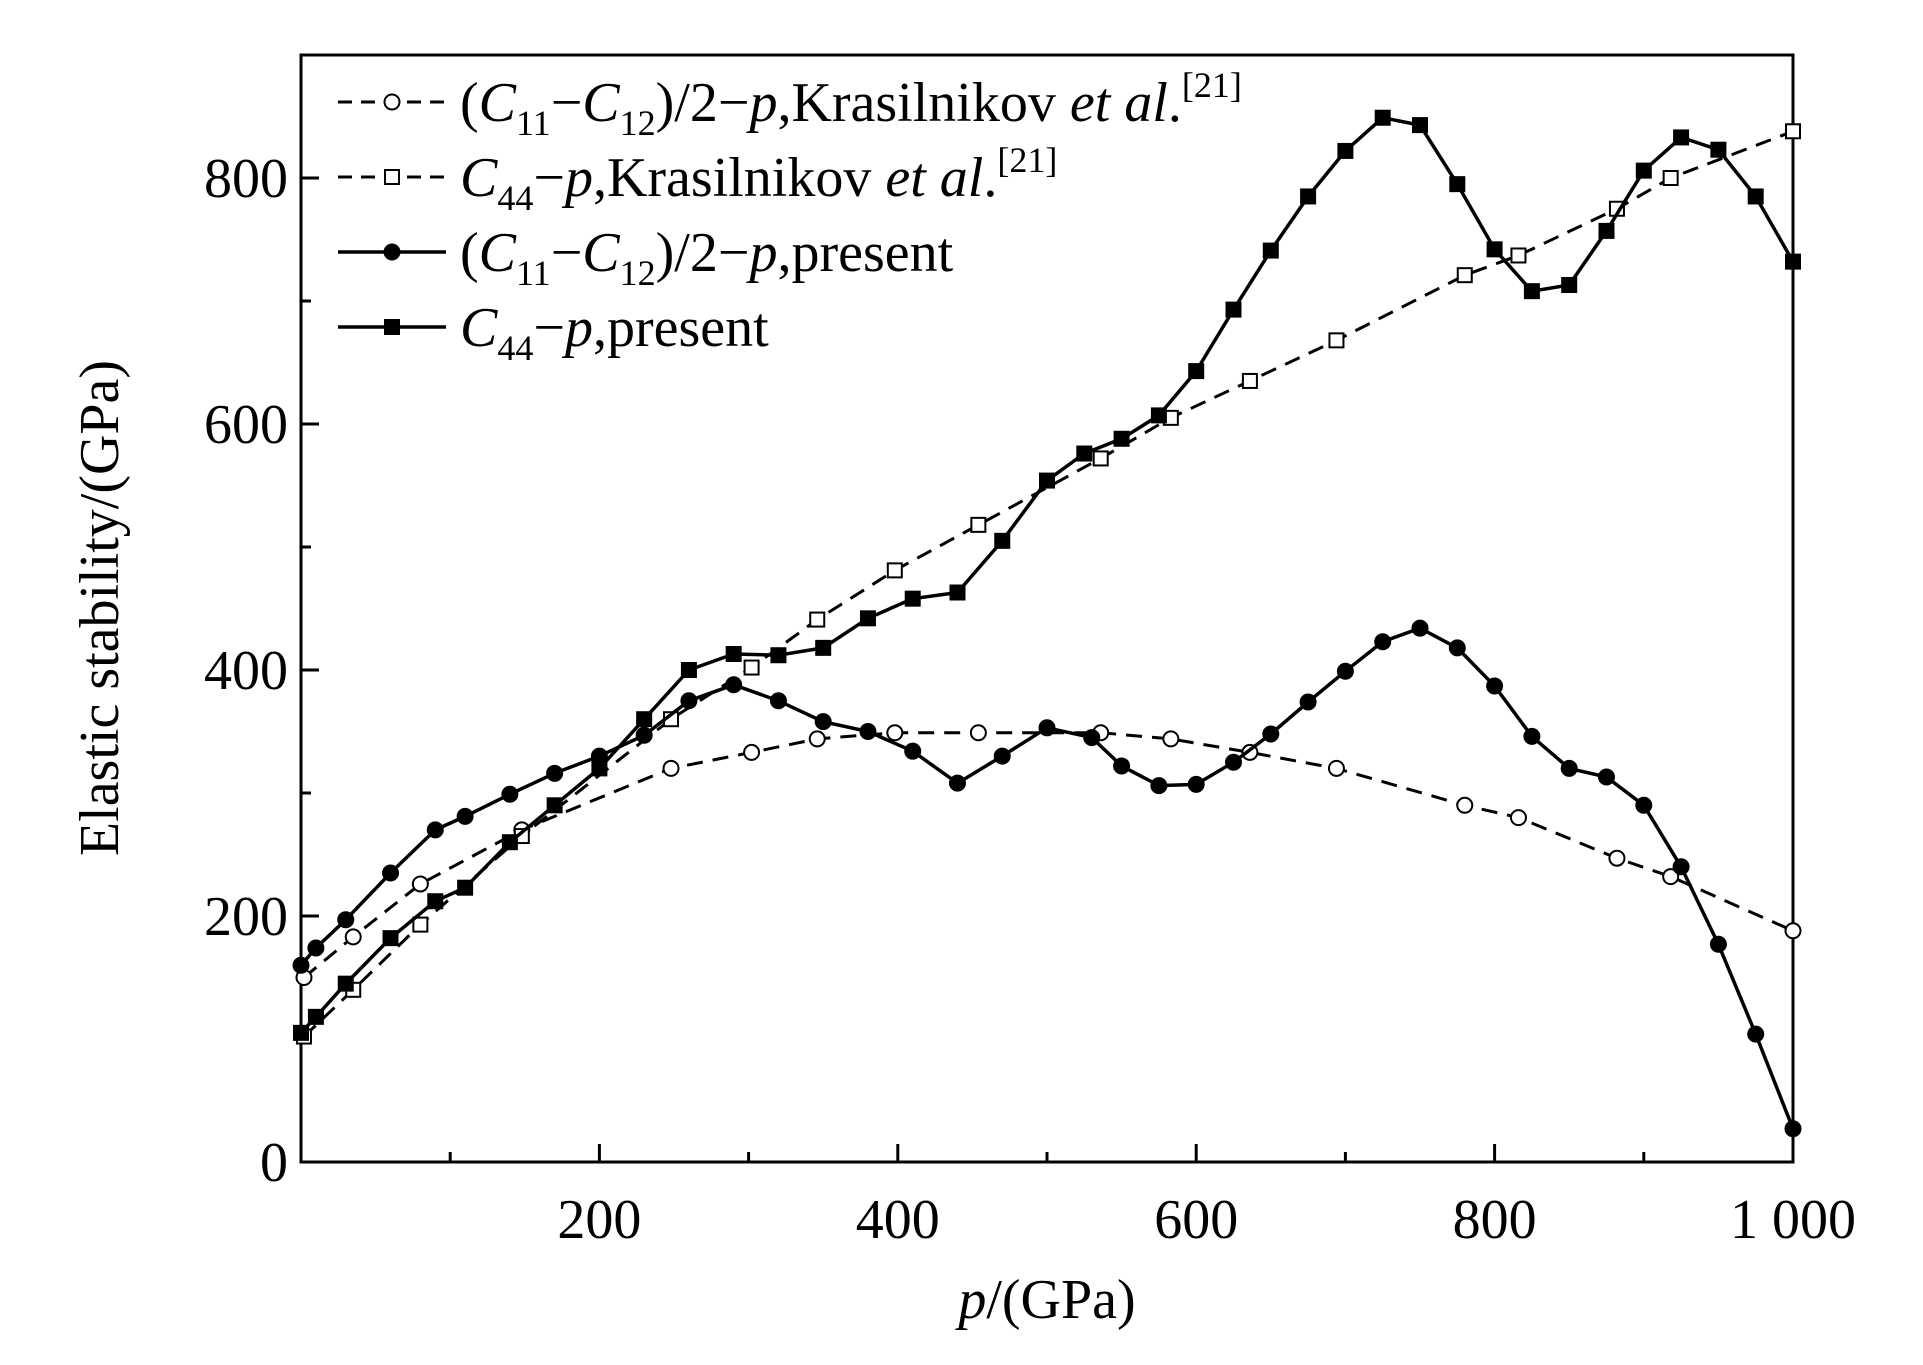  I want to click on x-axis-label: p/(GPa), so click(1044, 1300).